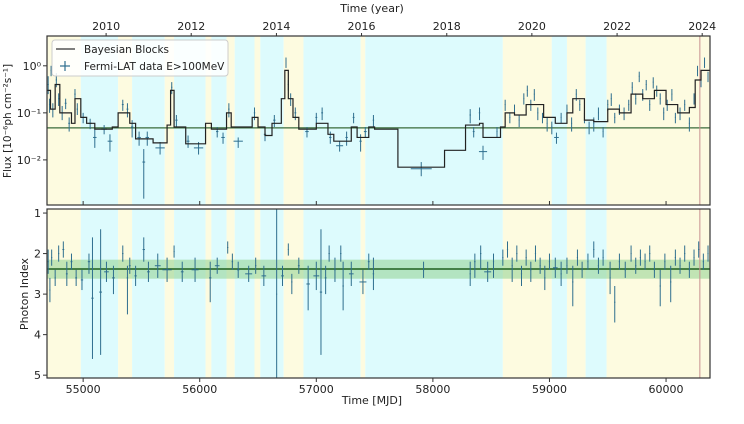 The height and width of the screenshot is (424, 744). I want to click on index-y-label: Photon Index, so click(24, 293).